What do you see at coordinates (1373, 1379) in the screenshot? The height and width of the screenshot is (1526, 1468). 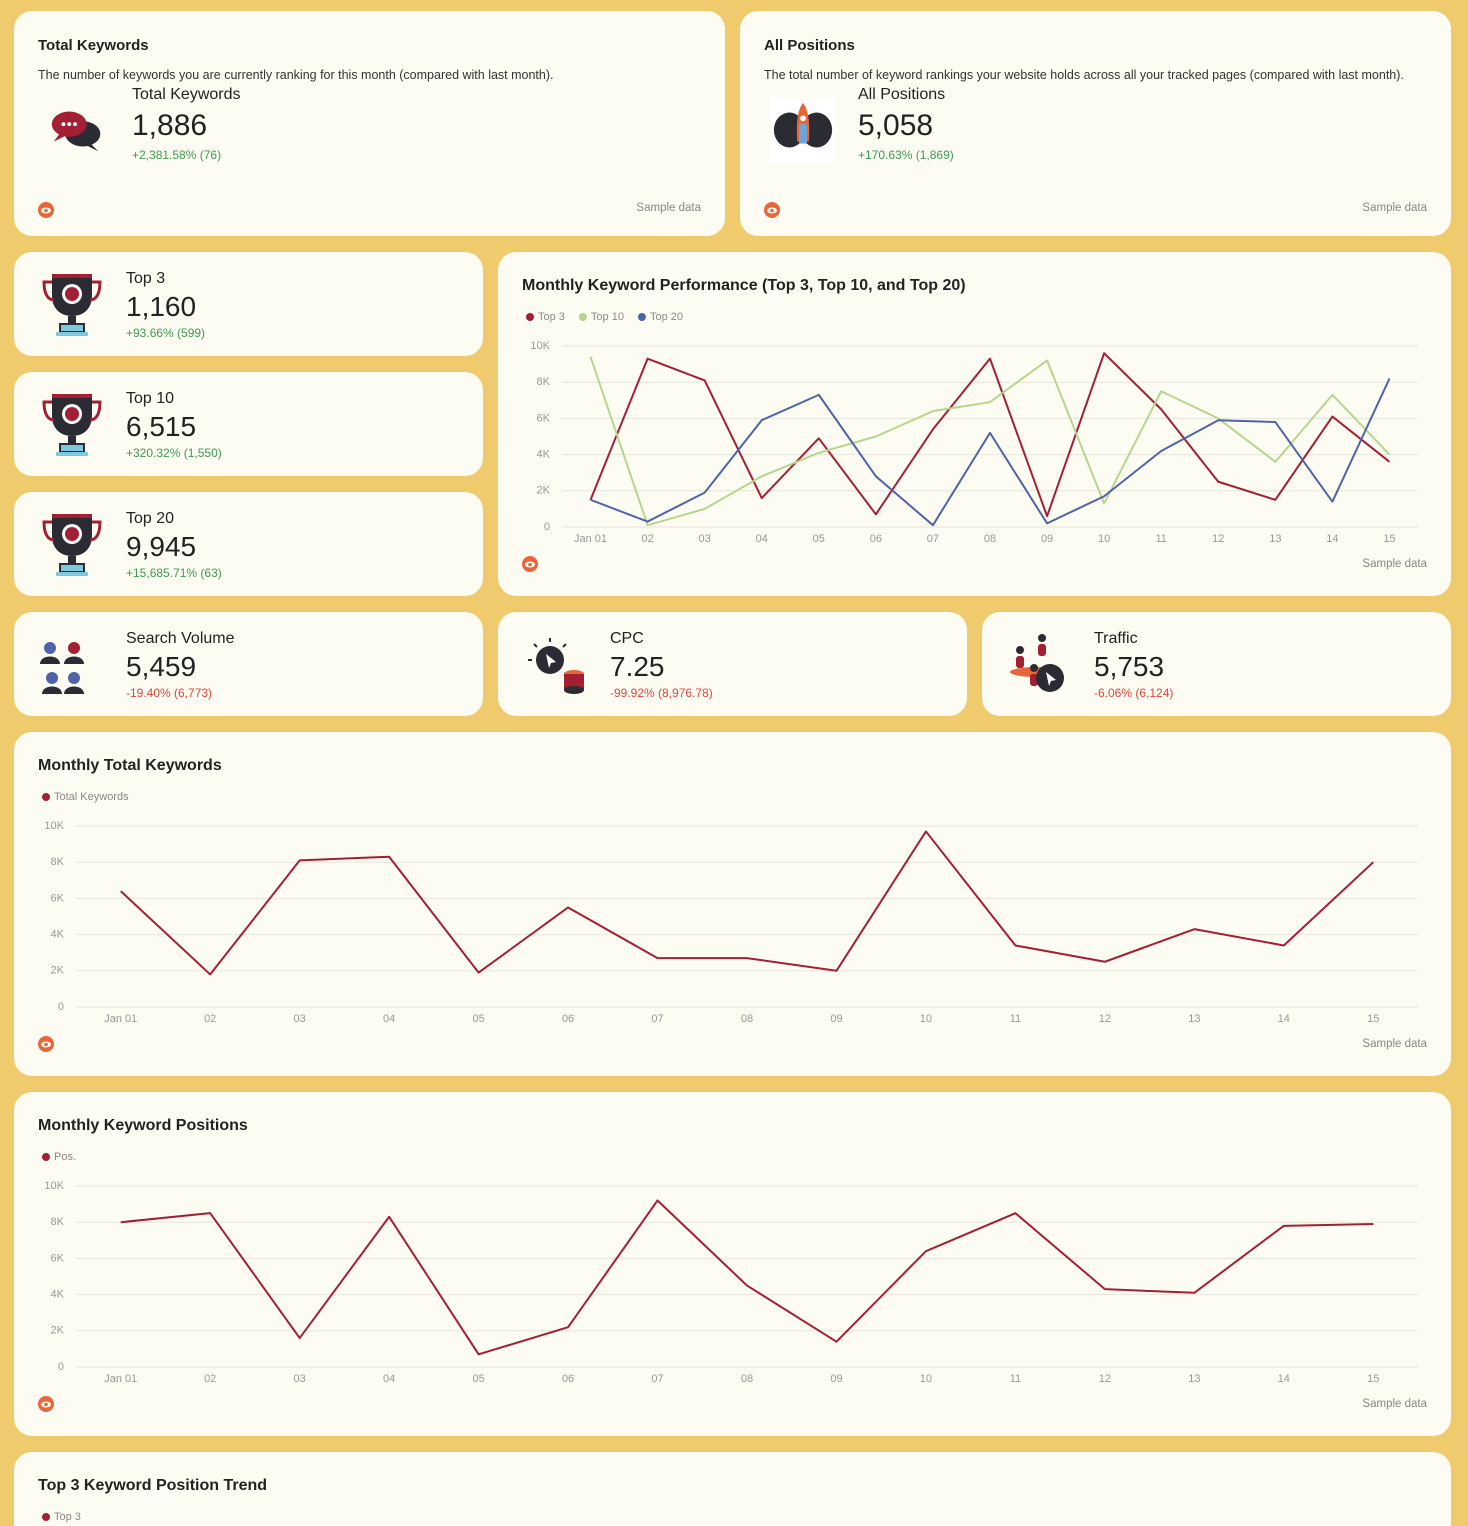 I see `x-tick-label: 15` at bounding box center [1373, 1379].